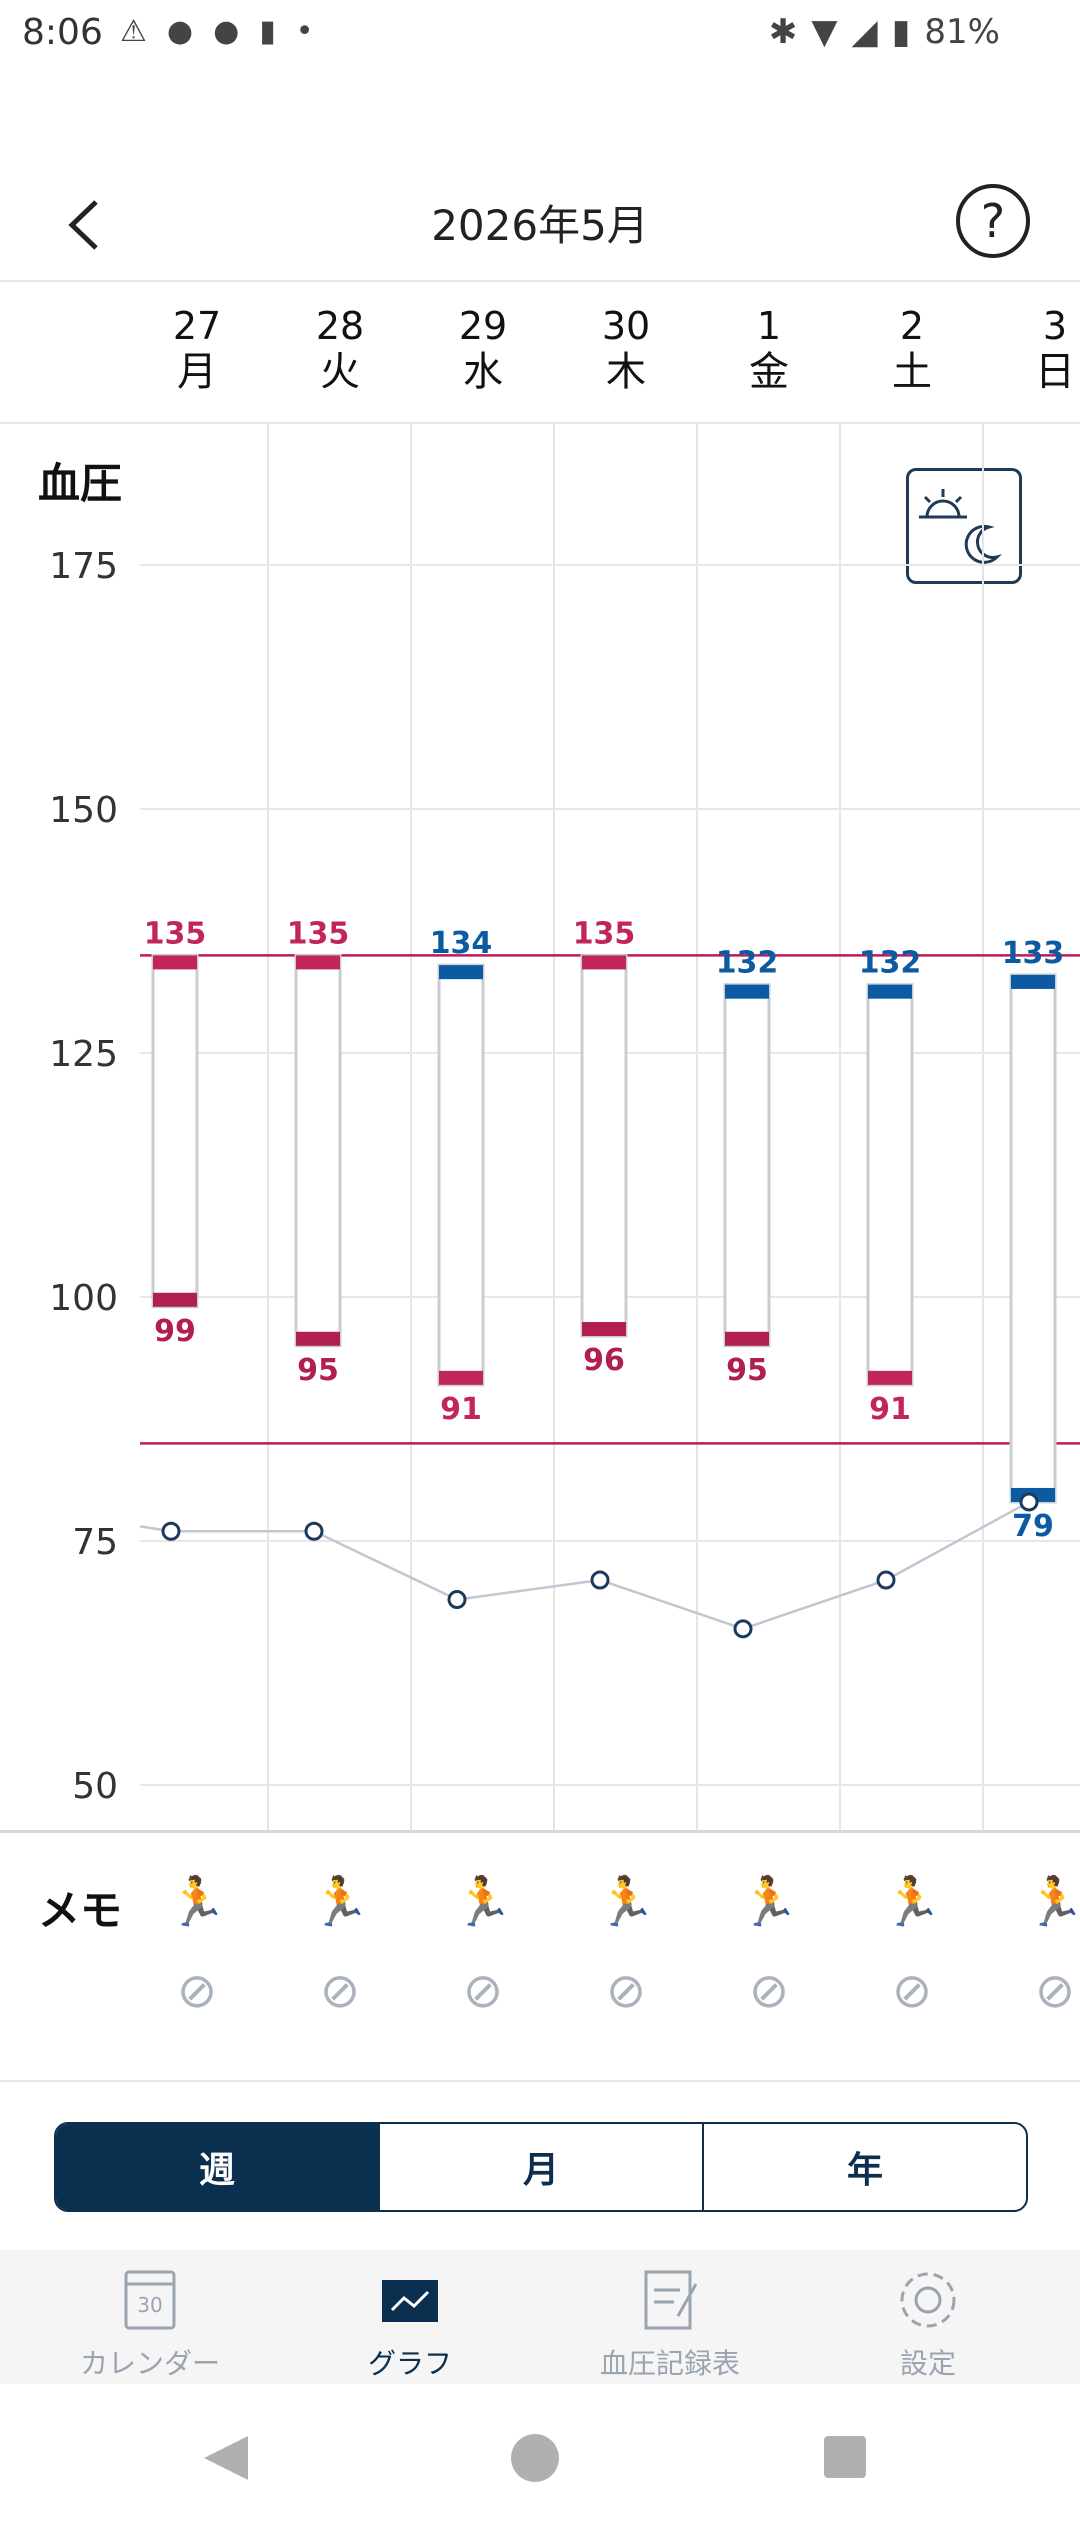  Describe the element at coordinates (928, 2300) in the screenshot. I see `settings-icon` at that location.